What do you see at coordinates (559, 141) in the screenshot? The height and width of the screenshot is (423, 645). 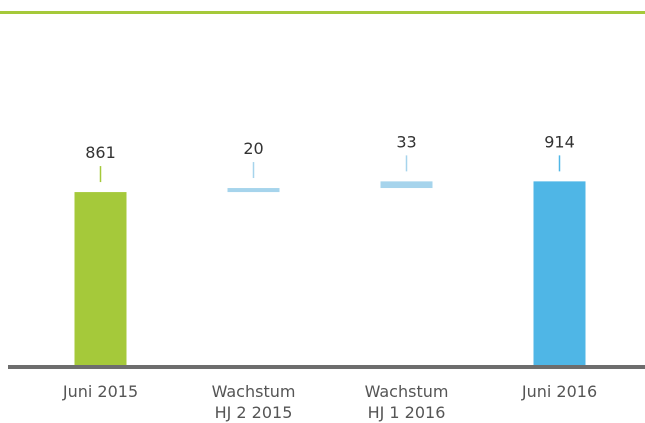 I see `value-label: 914` at bounding box center [559, 141].